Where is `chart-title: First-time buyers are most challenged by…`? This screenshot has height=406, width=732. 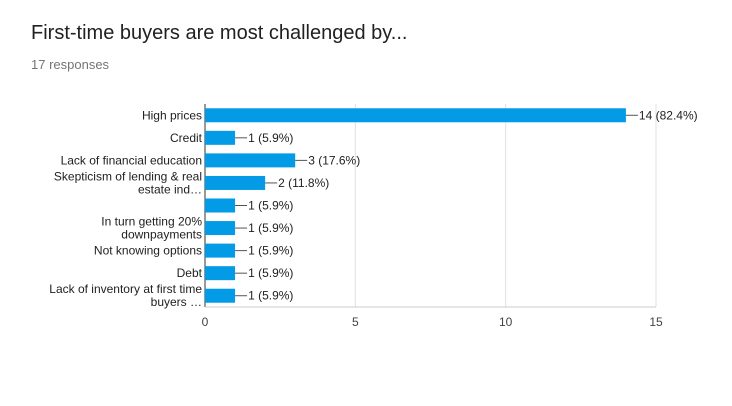 chart-title: First-time buyers are most challenged by… is located at coordinates (219, 33).